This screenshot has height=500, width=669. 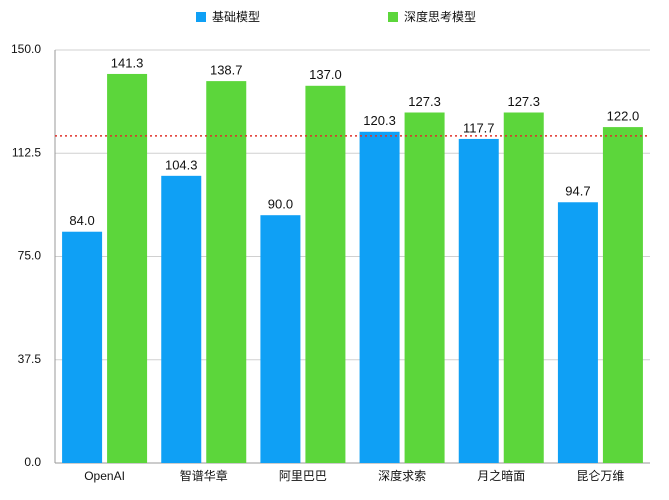 What do you see at coordinates (236, 17) in the screenshot?
I see `legend-label: 基础模型` at bounding box center [236, 17].